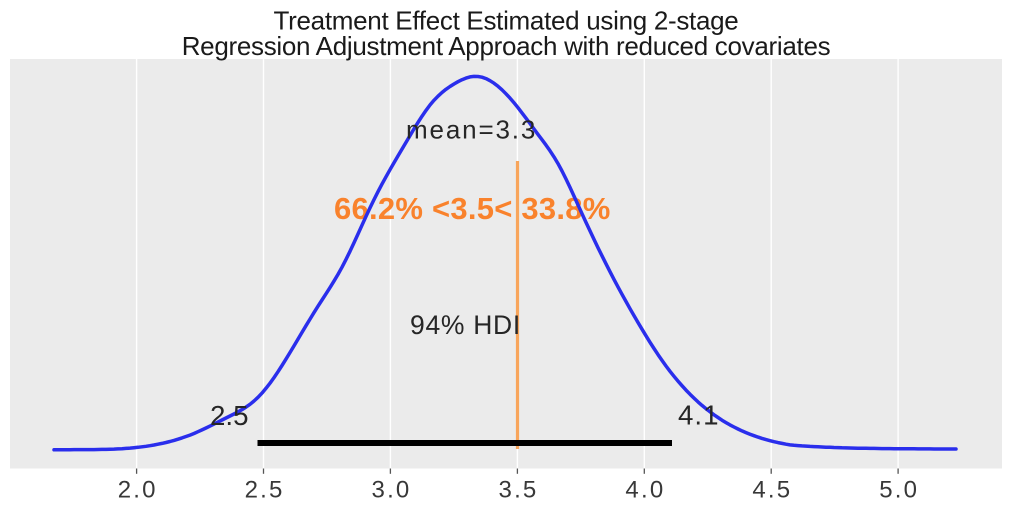 The image size is (1011, 511). Describe the element at coordinates (772, 489) in the screenshot. I see `svg-text: 4.5` at that location.